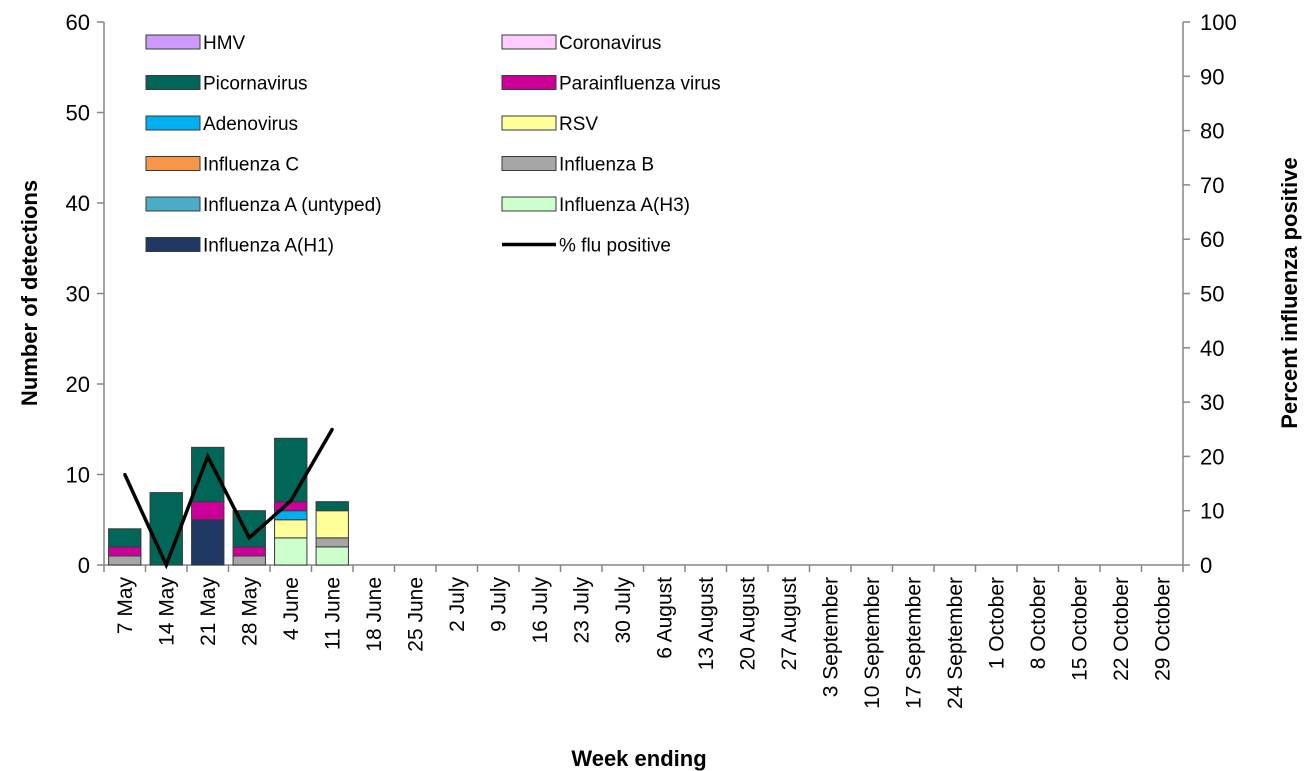  What do you see at coordinates (615, 246) in the screenshot?
I see `legend-label: % flu positive` at bounding box center [615, 246].